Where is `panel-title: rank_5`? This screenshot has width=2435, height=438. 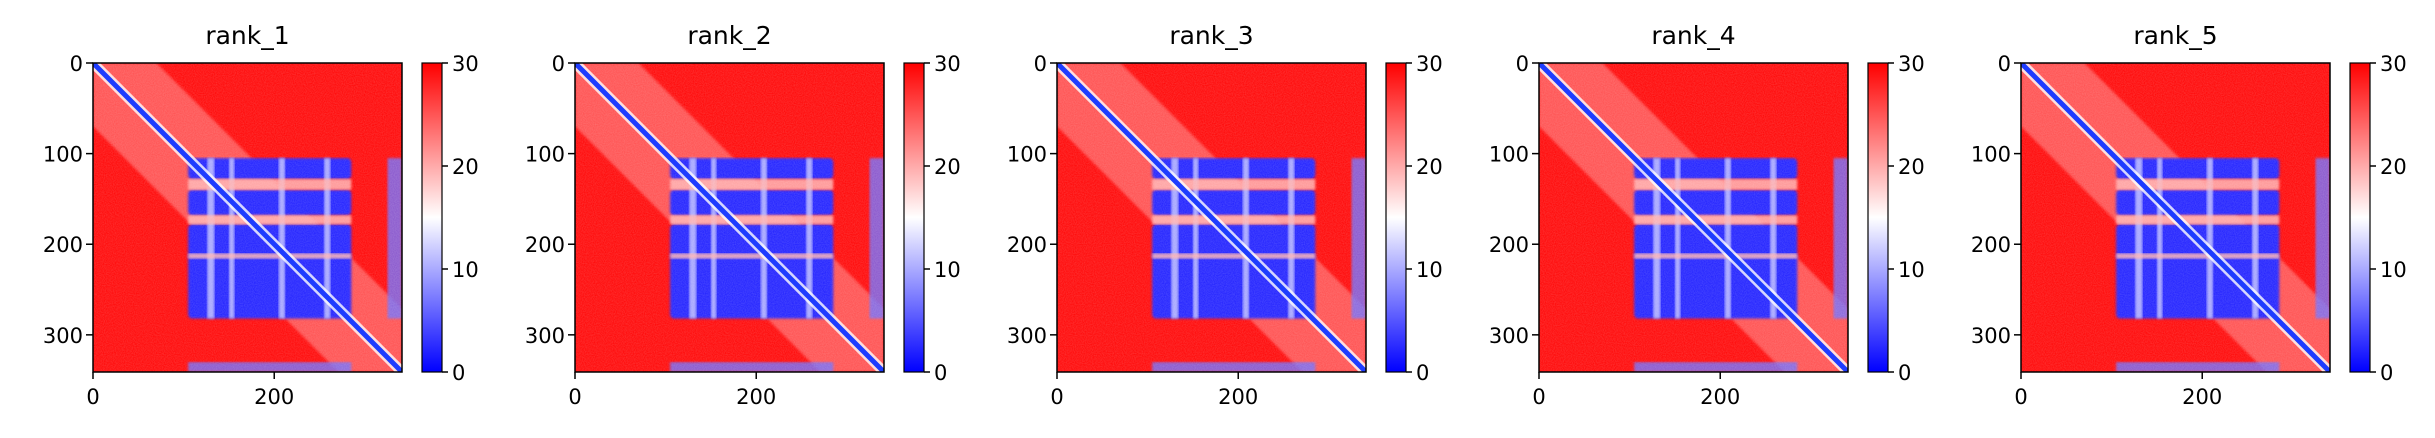 panel-title: rank_5 is located at coordinates (2175, 35).